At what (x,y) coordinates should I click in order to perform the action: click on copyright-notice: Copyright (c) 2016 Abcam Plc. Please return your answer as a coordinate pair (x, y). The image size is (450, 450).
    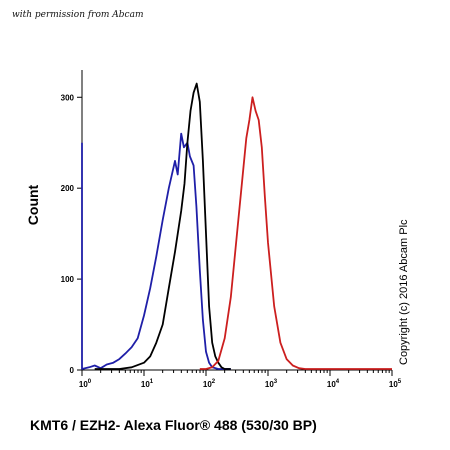
    Looking at the image, I should click on (404, 292).